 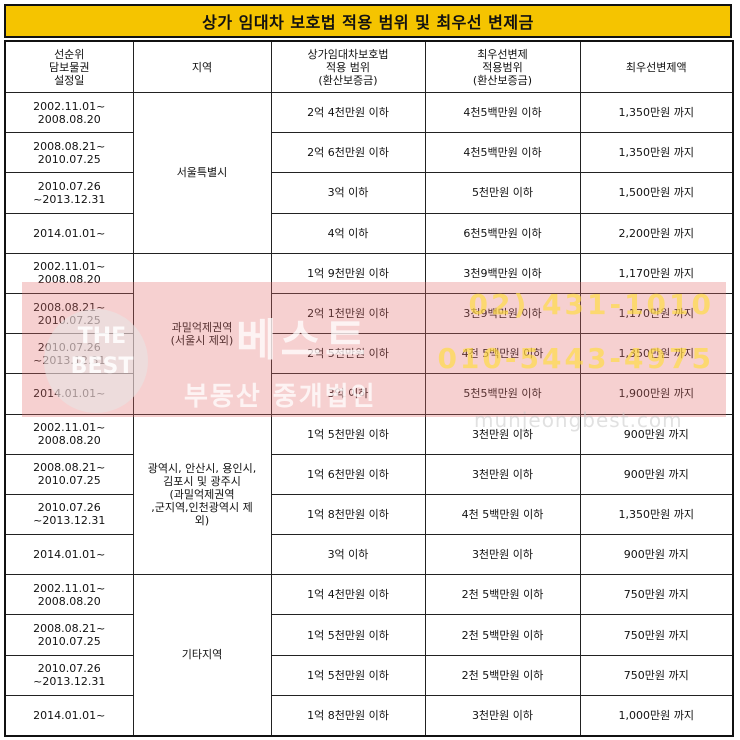 What do you see at coordinates (348, 474) in the screenshot?
I see `cell-scope: 1억 6천만원 이하` at bounding box center [348, 474].